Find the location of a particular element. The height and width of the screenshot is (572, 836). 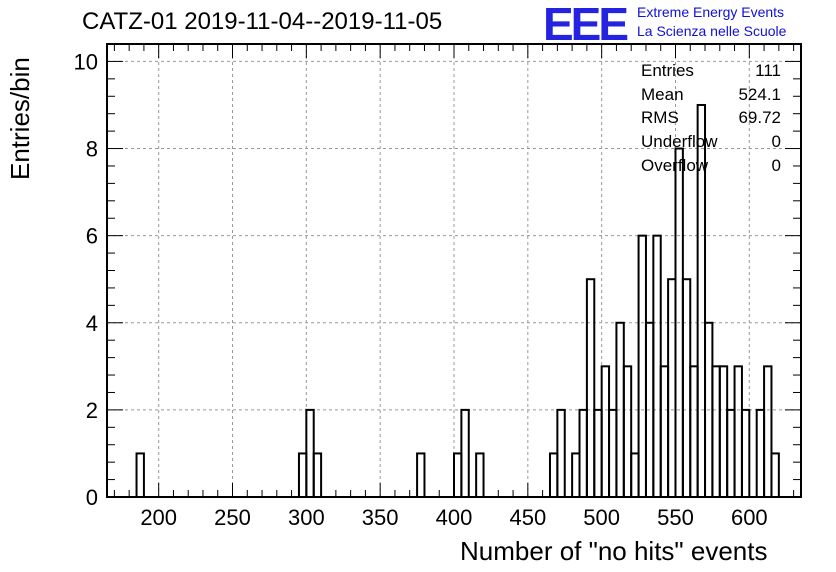

logo-caption-line1: Extreme Energy Events is located at coordinates (711, 12).